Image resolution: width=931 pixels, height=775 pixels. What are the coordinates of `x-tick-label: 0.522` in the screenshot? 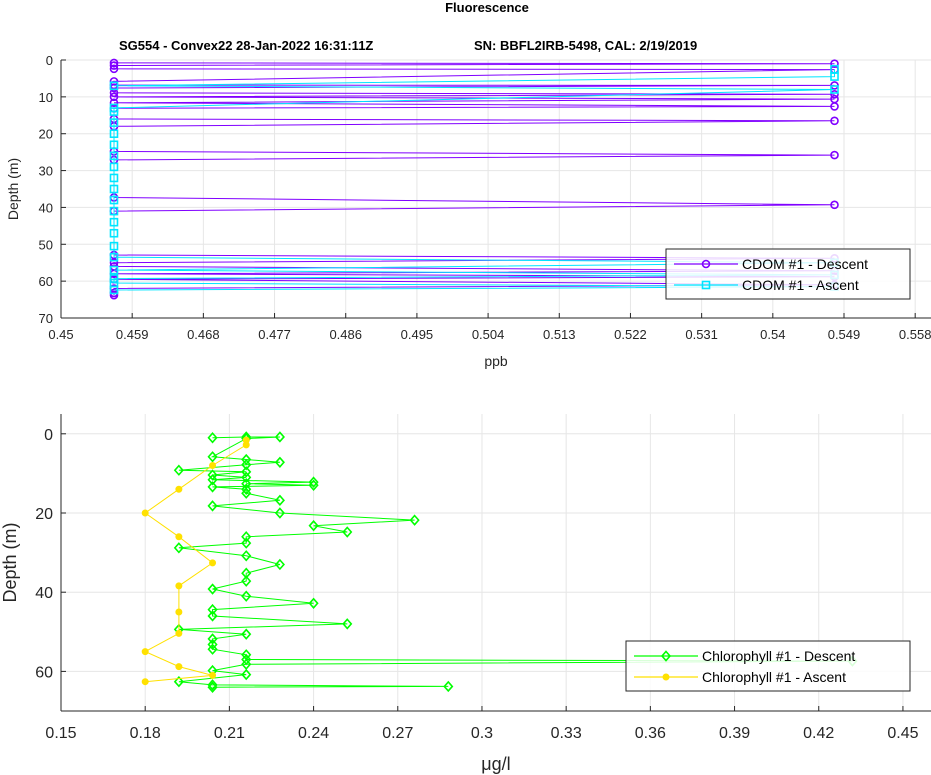 It's located at (630, 334).